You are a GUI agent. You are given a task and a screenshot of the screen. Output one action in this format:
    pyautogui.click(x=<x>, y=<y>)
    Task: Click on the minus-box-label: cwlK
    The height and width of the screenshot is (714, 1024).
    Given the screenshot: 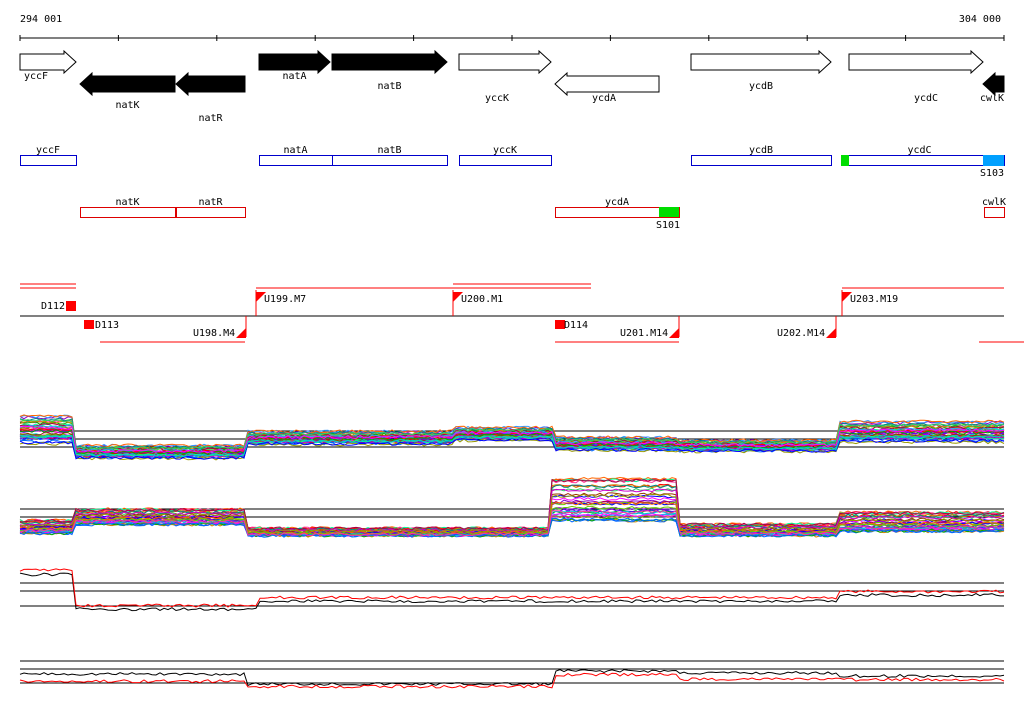 What is the action you would take?
    pyautogui.click(x=994, y=202)
    